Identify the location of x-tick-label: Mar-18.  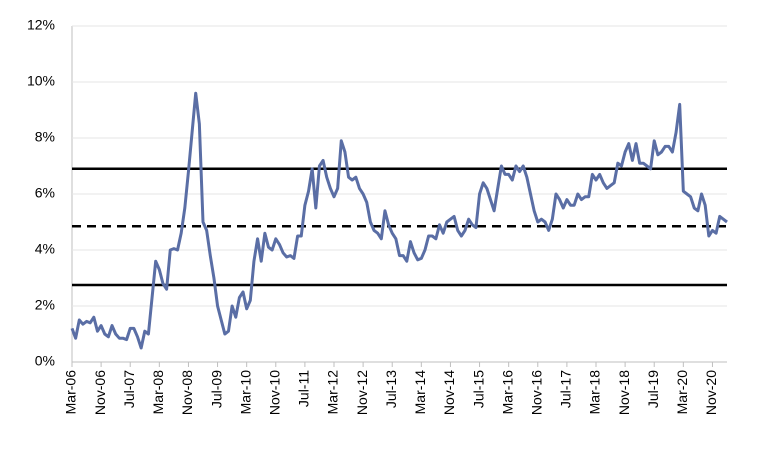
(595, 392).